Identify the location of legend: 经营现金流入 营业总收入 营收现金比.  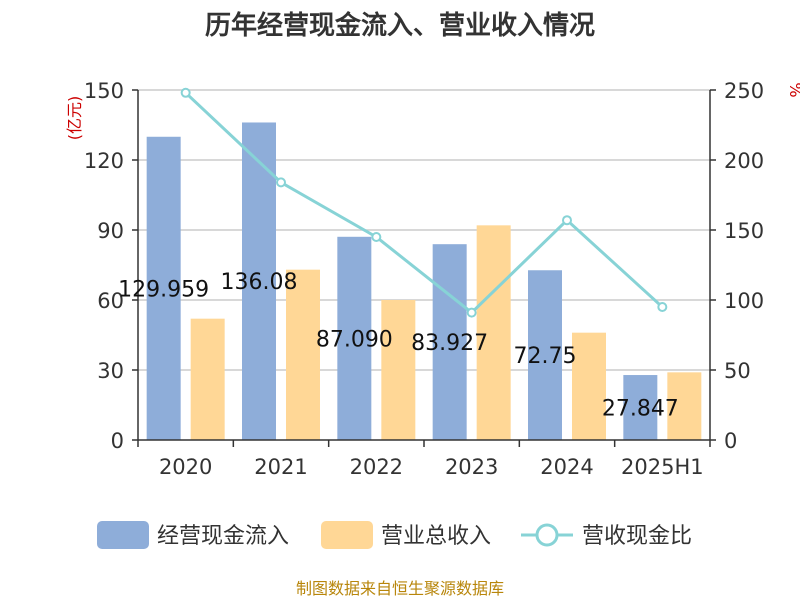
(394, 535).